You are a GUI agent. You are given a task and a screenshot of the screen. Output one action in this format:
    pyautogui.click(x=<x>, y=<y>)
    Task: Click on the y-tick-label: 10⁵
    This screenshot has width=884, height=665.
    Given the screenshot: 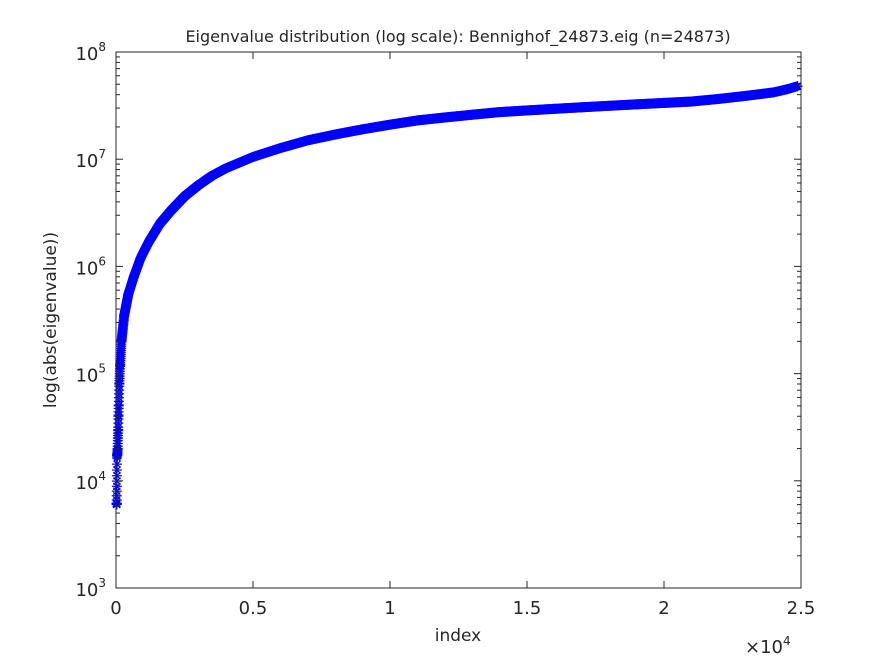 What is the action you would take?
    pyautogui.click(x=90, y=374)
    